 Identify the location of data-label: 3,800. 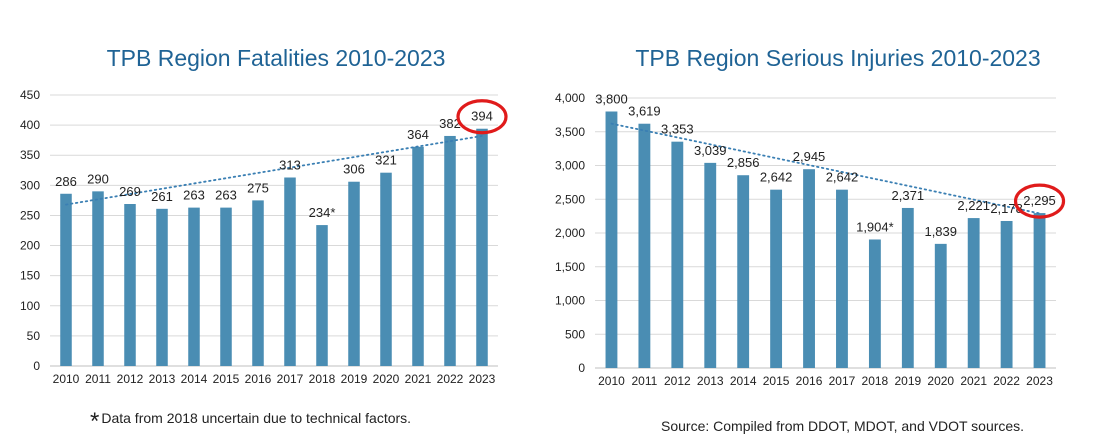
(611, 99).